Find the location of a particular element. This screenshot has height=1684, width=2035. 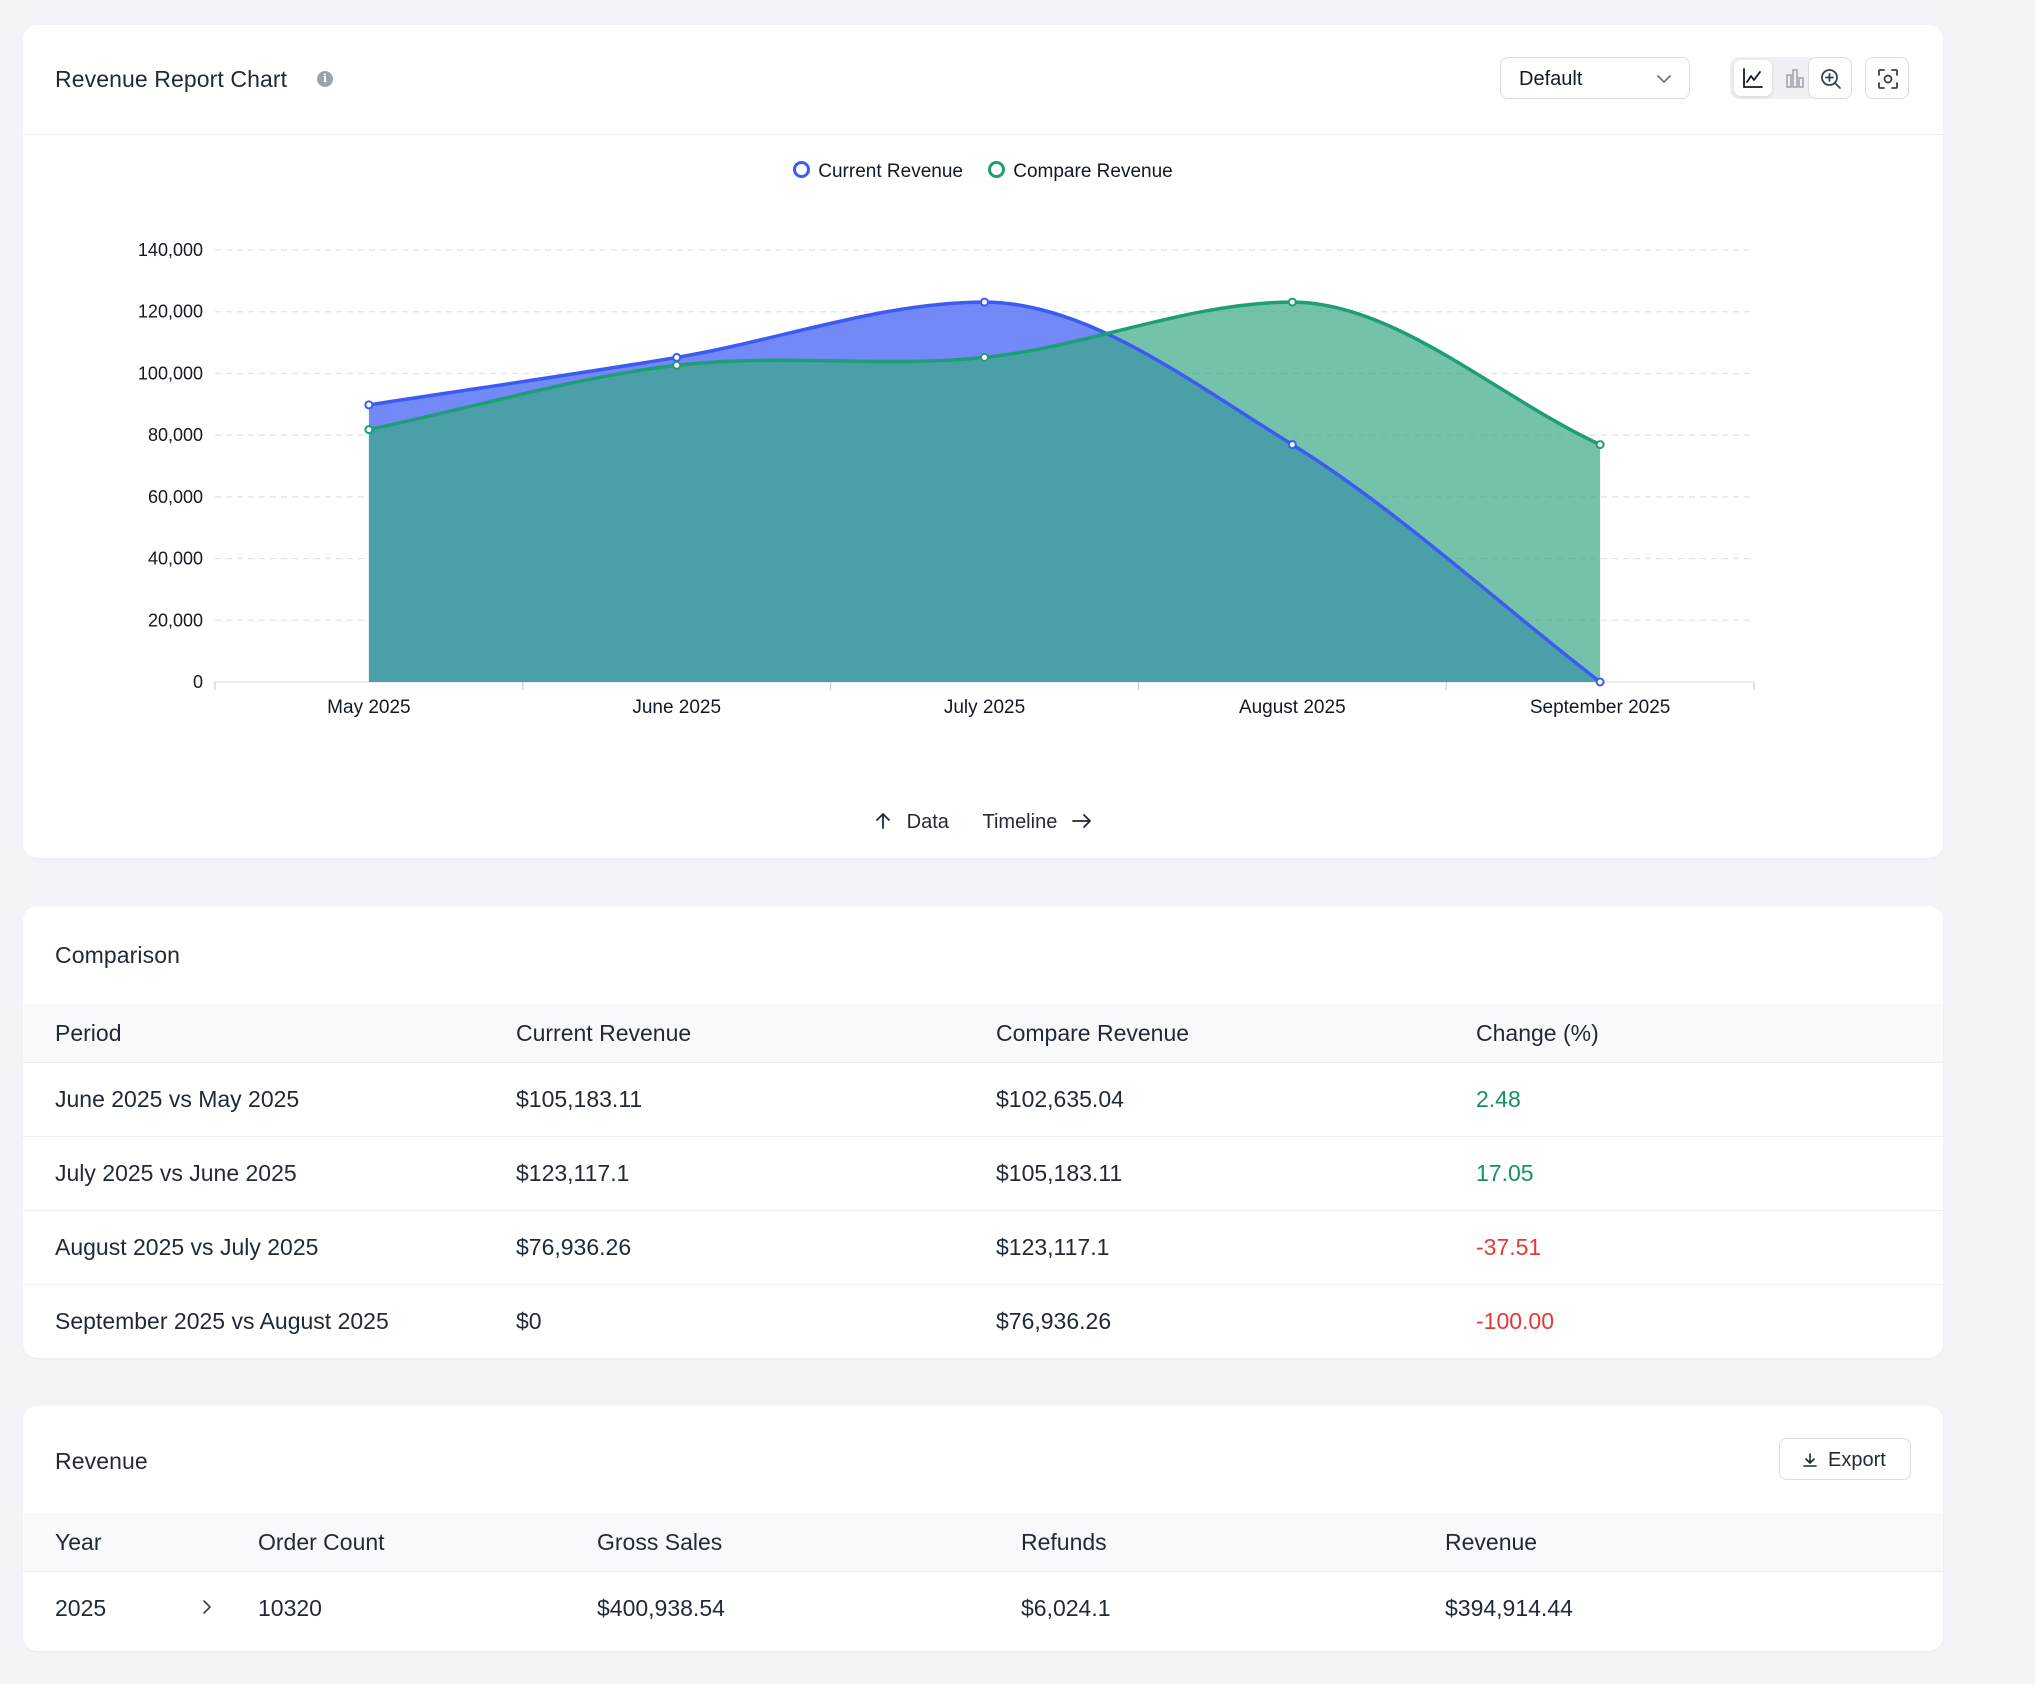

current-revenue-cell: $0 is located at coordinates (756, 1321).